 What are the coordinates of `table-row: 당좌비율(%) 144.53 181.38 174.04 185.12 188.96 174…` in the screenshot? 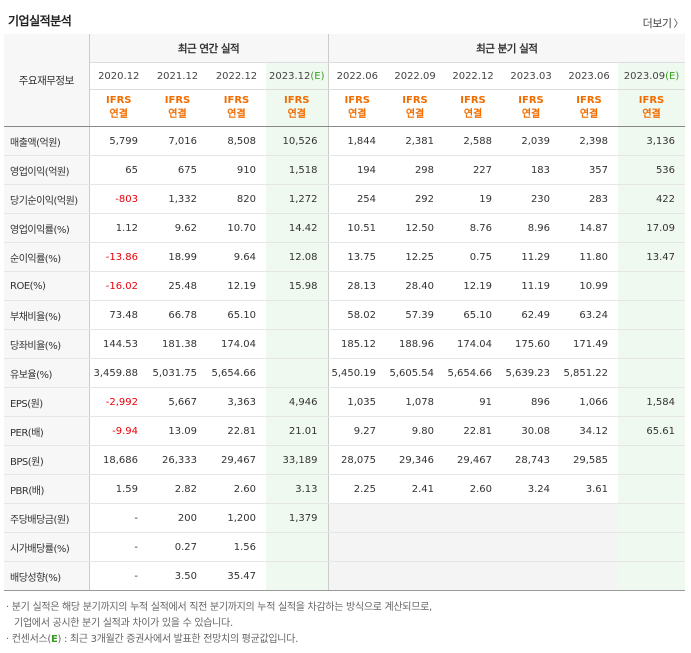 It's located at (345, 344).